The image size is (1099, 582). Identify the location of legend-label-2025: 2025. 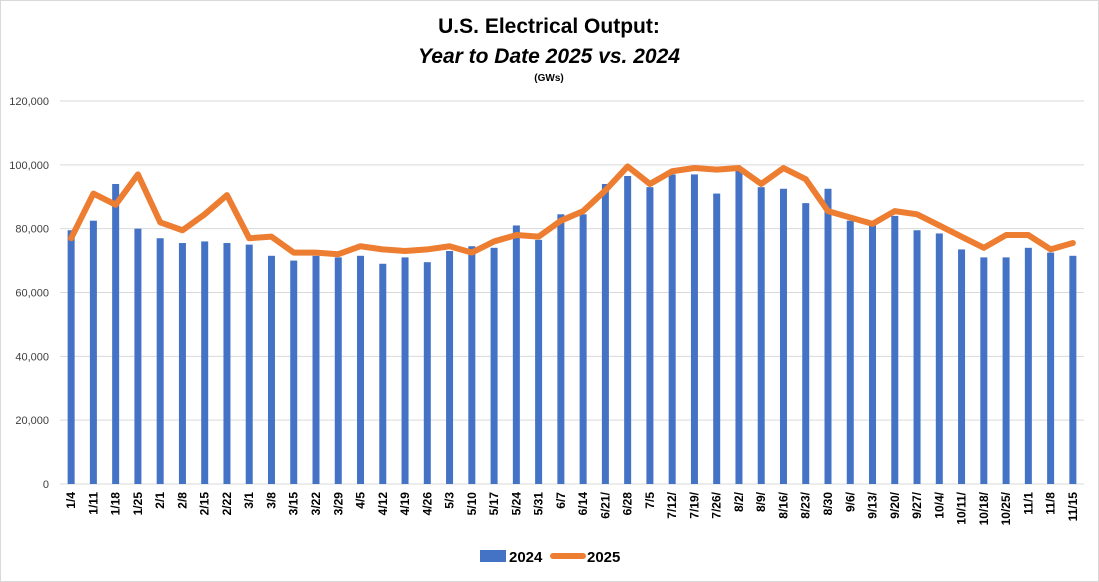
(603, 557).